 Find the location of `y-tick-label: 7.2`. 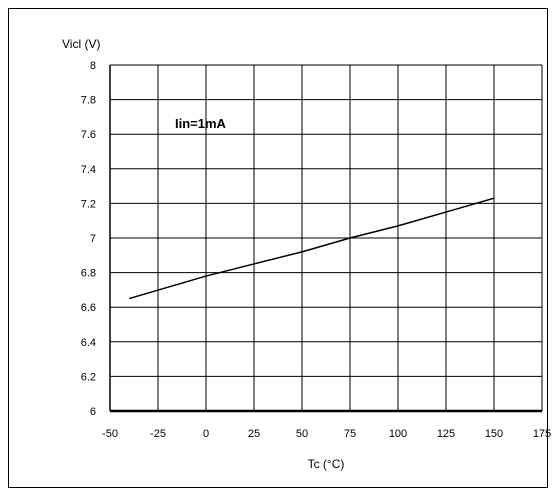

y-tick-label: 7.2 is located at coordinates (88, 204).